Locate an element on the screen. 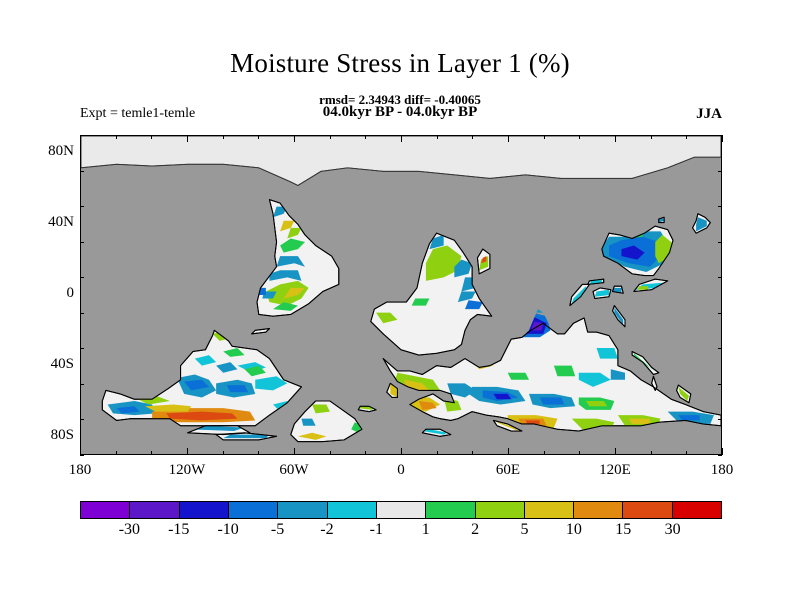 The image size is (800, 600). colorbar-tick-label: 5 is located at coordinates (524, 529).